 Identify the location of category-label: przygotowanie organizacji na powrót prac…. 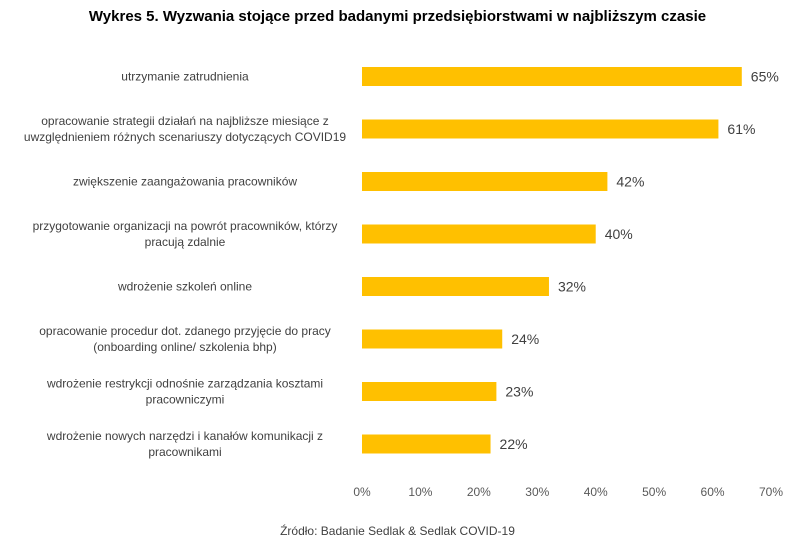
(185, 234).